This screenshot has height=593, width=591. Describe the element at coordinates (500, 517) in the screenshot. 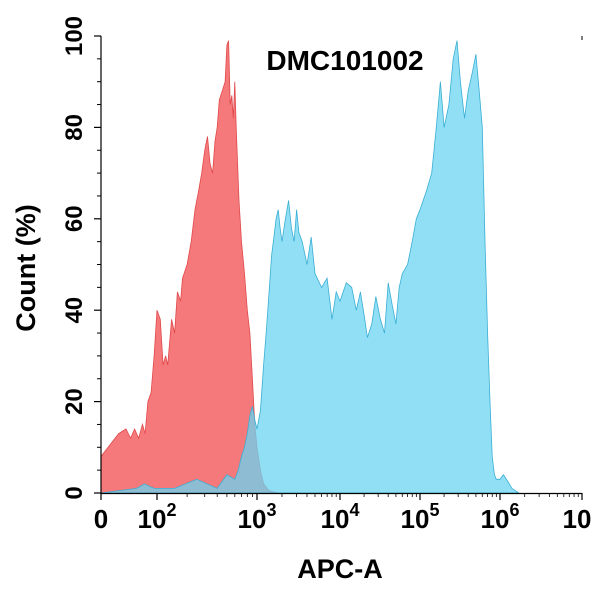

I see `x-tick-label: 10⁶` at that location.